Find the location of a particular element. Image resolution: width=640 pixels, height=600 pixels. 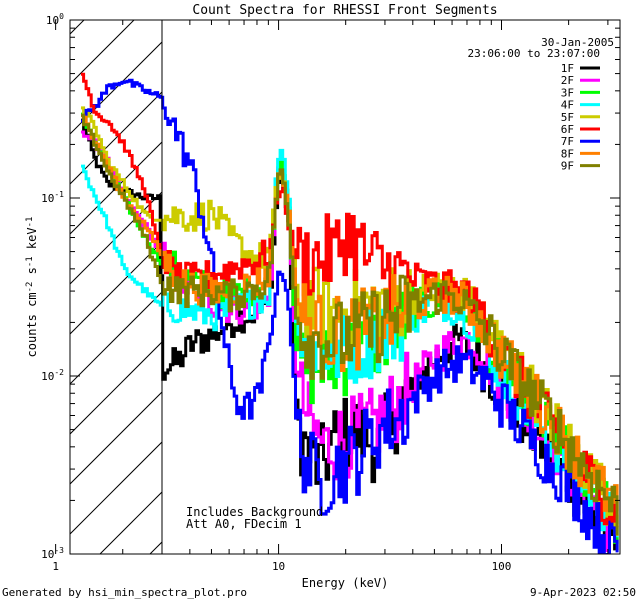

y-axis-label-exp2: -1 is located at coordinates (30, 261).